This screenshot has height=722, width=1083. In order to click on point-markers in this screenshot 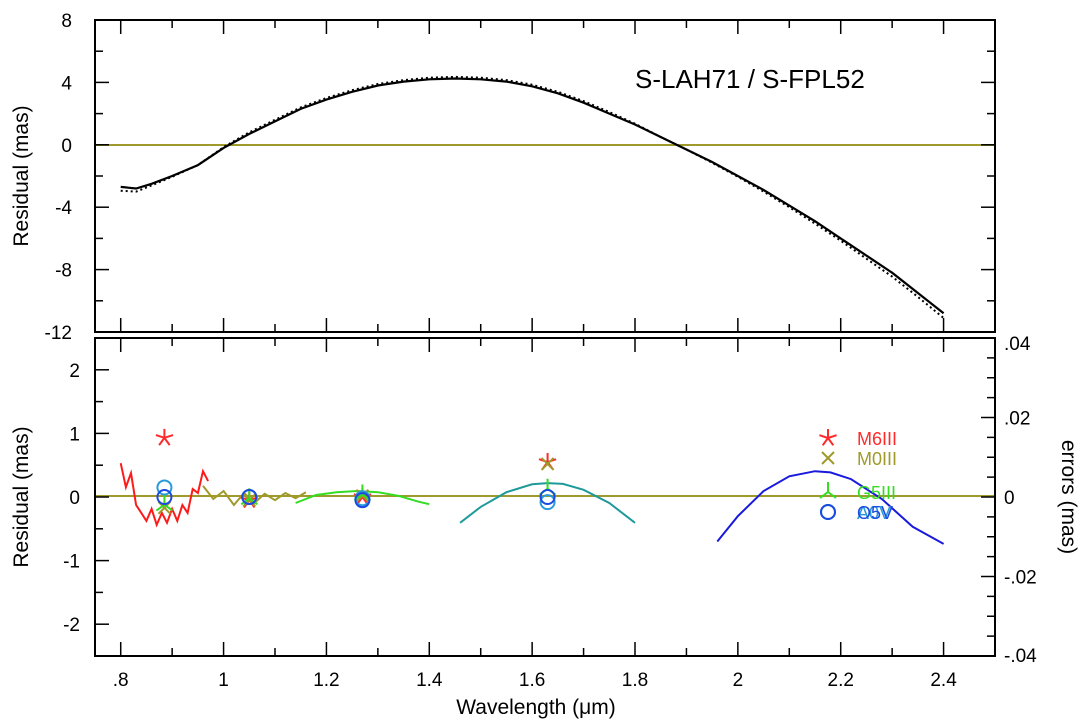, I will do `click(356, 471)`.